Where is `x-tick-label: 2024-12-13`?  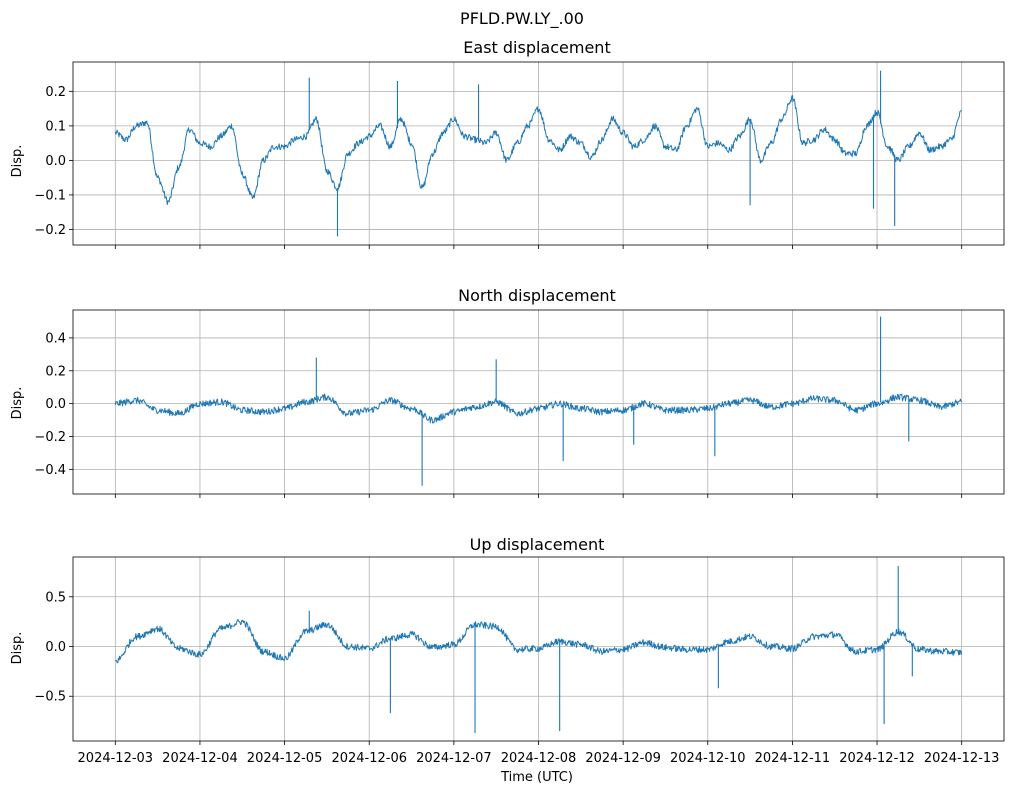 x-tick-label: 2024-12-13 is located at coordinates (962, 758).